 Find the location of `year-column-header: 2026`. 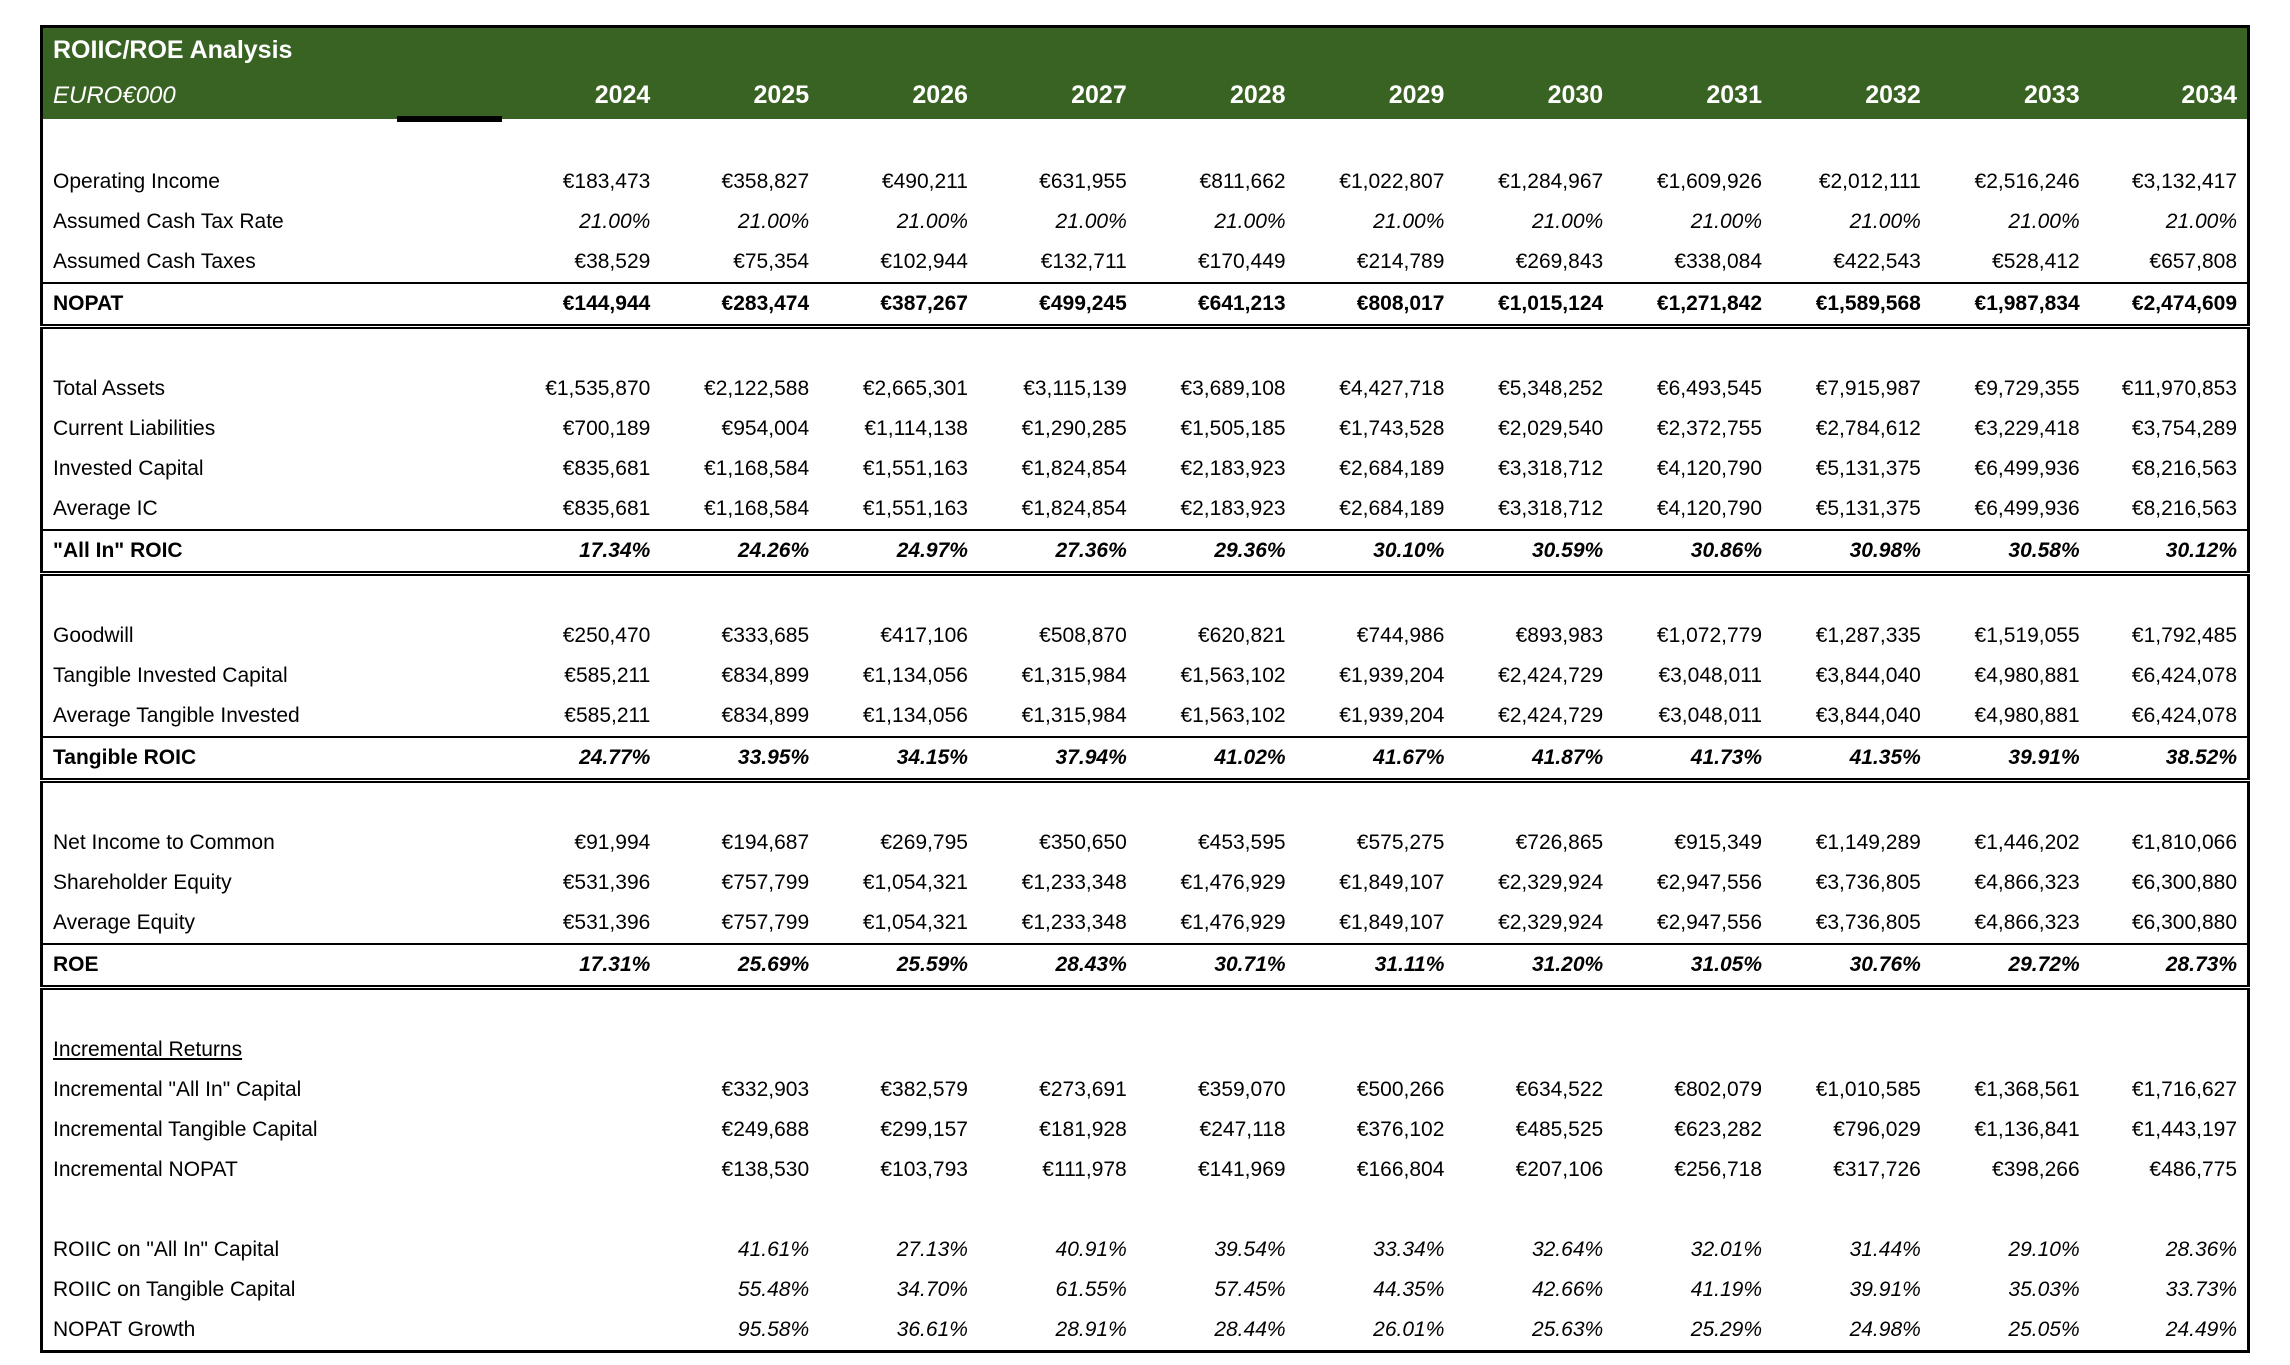

year-column-header: 2026 is located at coordinates (898, 95).